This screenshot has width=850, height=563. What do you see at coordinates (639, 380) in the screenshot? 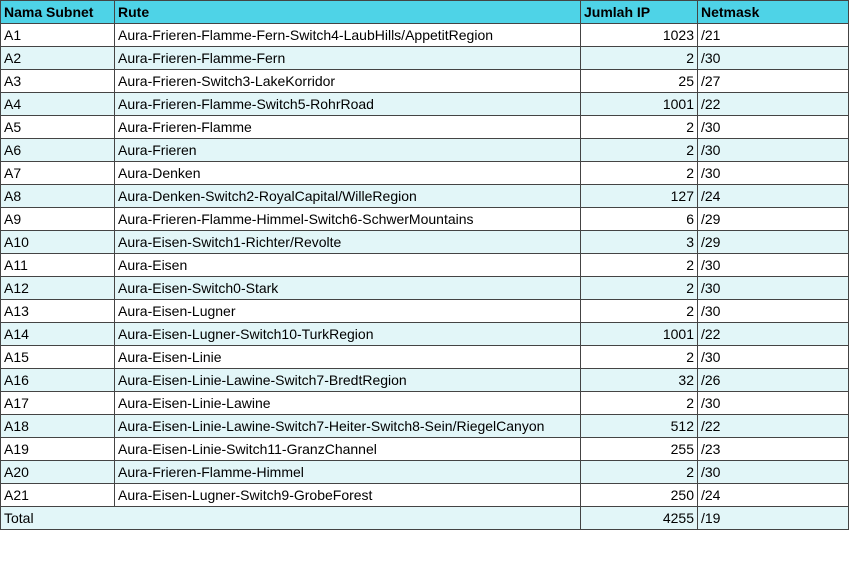
I see `cell-jumlah-ip: 32` at bounding box center [639, 380].